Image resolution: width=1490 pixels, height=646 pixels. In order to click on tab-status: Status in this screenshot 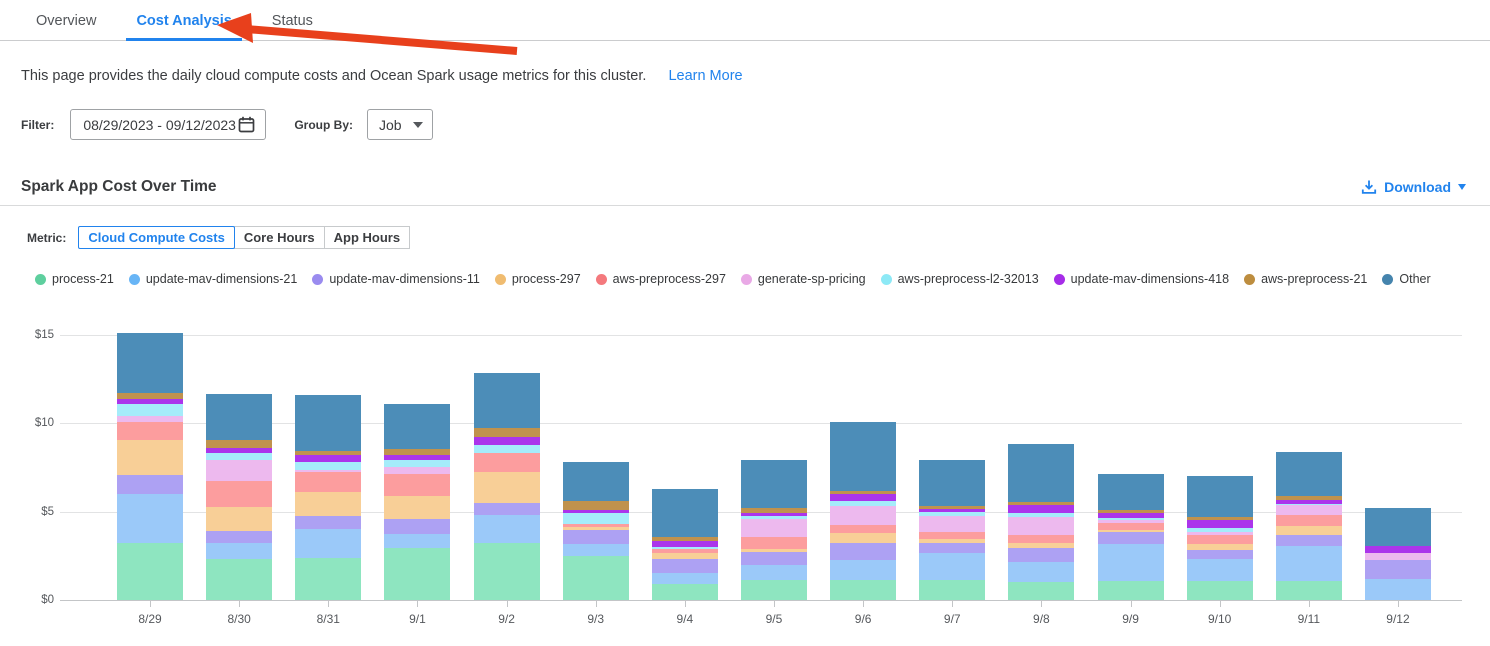, I will do `click(292, 21)`.